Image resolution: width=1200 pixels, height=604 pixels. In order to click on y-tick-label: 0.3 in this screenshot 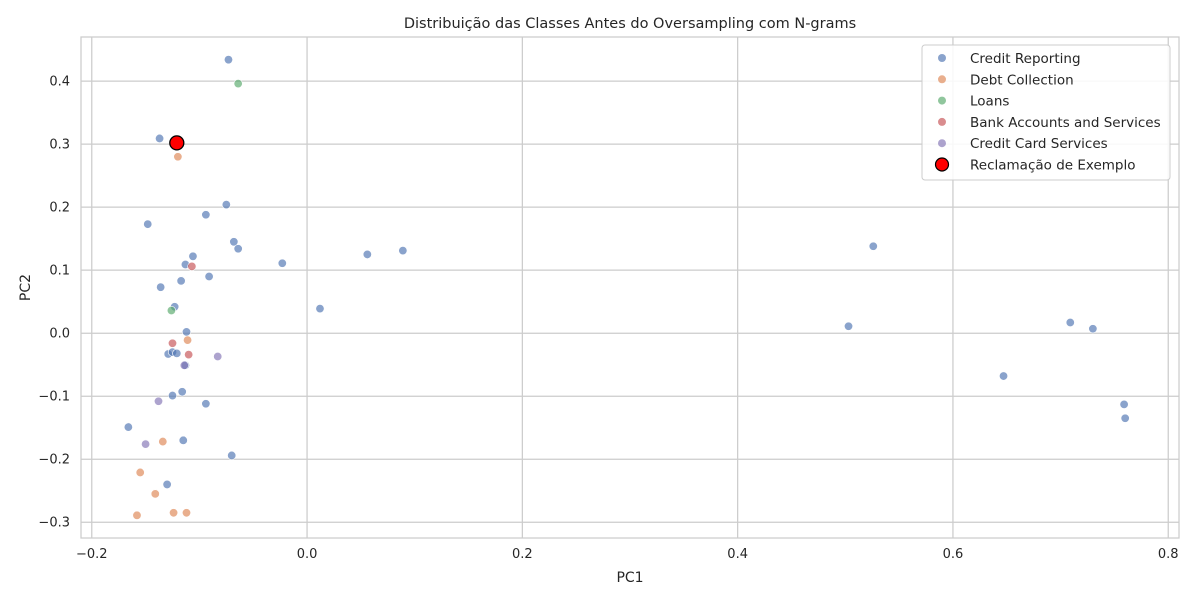, I will do `click(59, 145)`.